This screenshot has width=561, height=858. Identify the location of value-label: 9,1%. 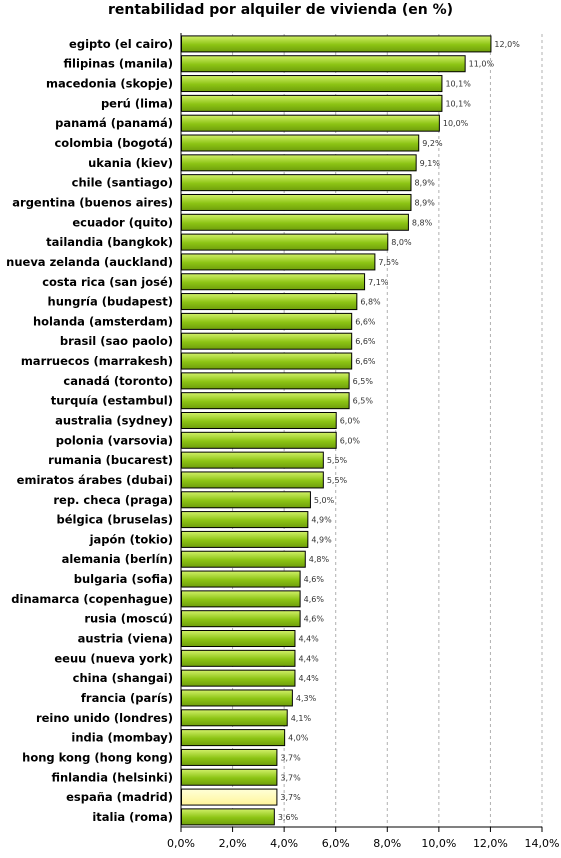
(430, 163).